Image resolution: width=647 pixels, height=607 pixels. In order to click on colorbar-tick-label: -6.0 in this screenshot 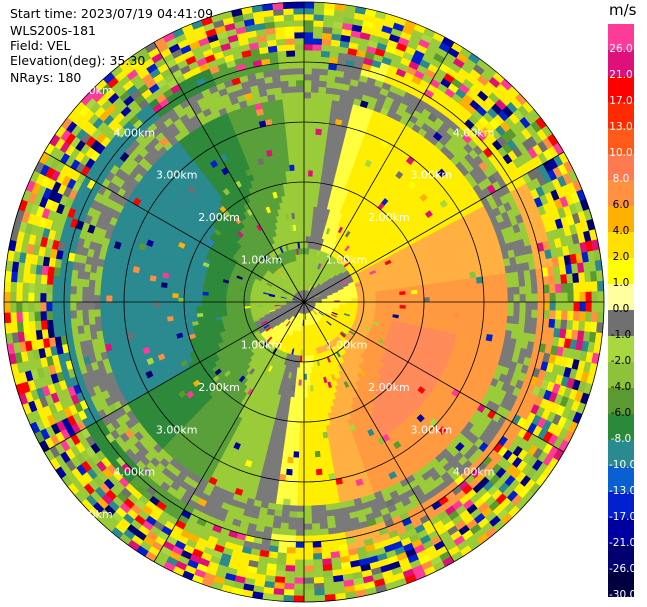, I will do `click(621, 413)`.